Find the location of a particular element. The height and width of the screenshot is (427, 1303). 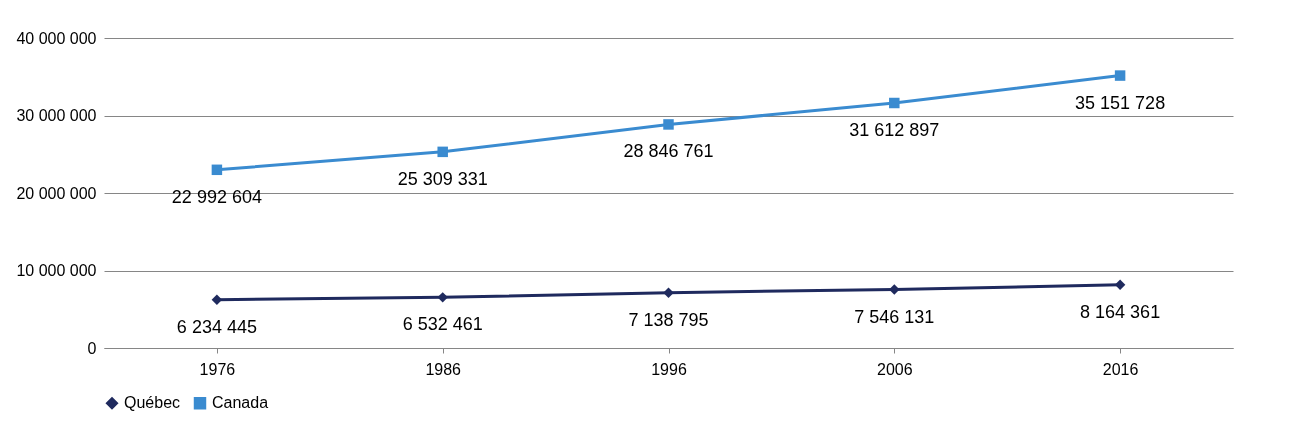

legend-label: Canada is located at coordinates (240, 403).